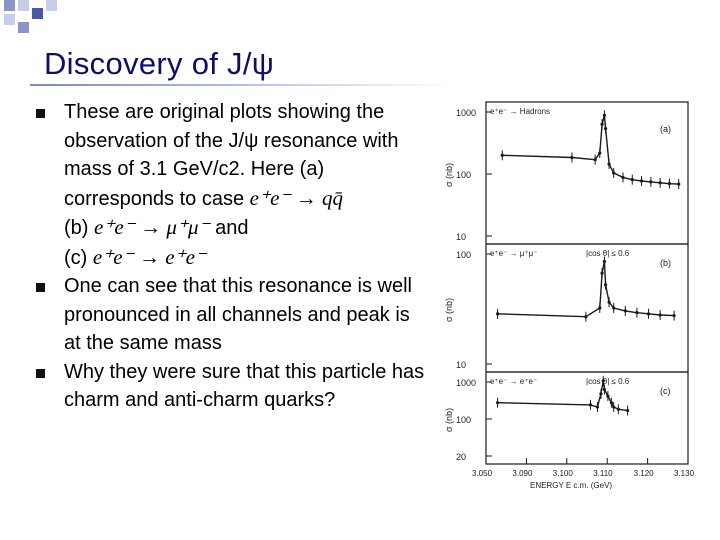 The width and height of the screenshot is (720, 540). What do you see at coordinates (482, 473) in the screenshot?
I see `x-tick-label: 3.050` at bounding box center [482, 473].